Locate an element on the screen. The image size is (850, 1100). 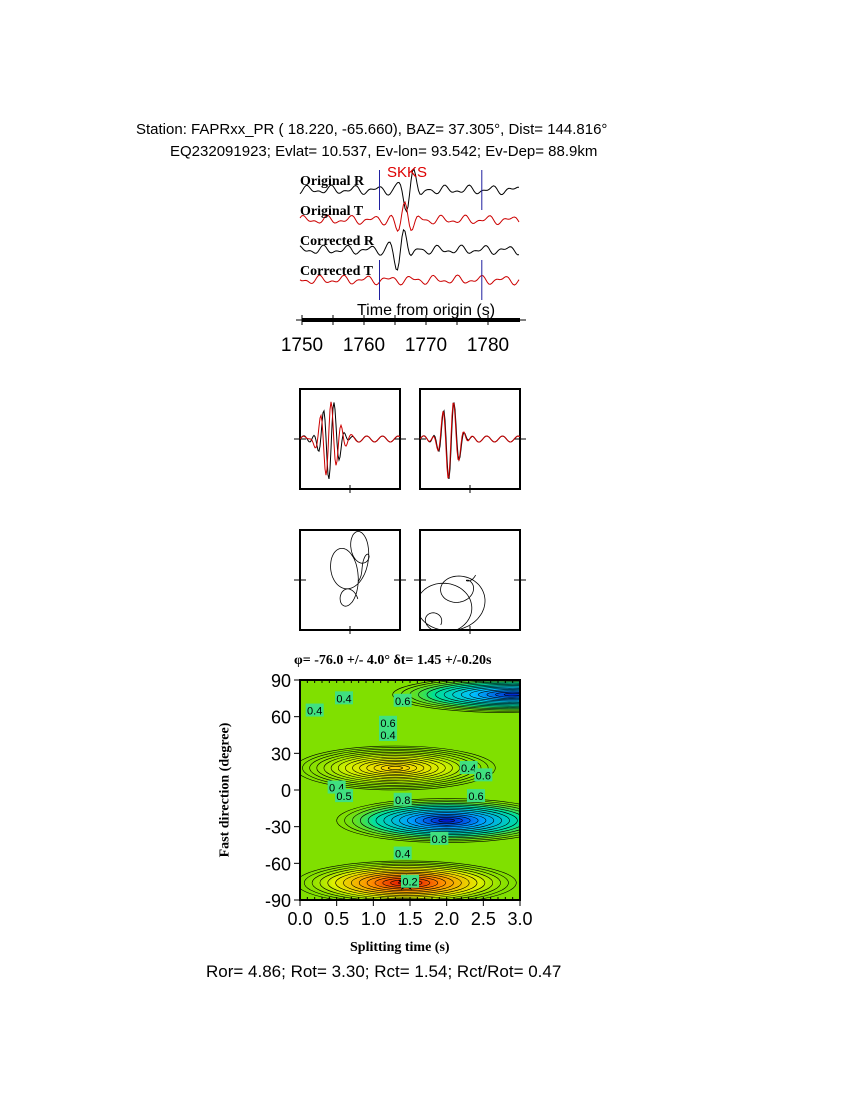
heatmap-y-tick-label: 60 is located at coordinates (281, 718).